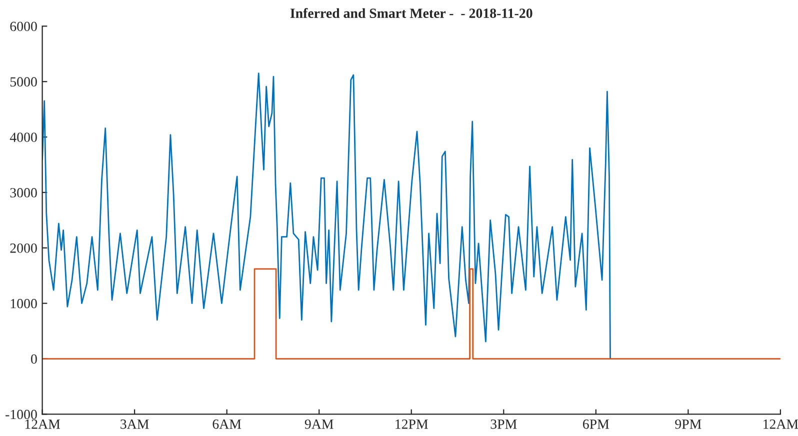  What do you see at coordinates (503, 424) in the screenshot?
I see `x-tick-label: 3PM` at bounding box center [503, 424].